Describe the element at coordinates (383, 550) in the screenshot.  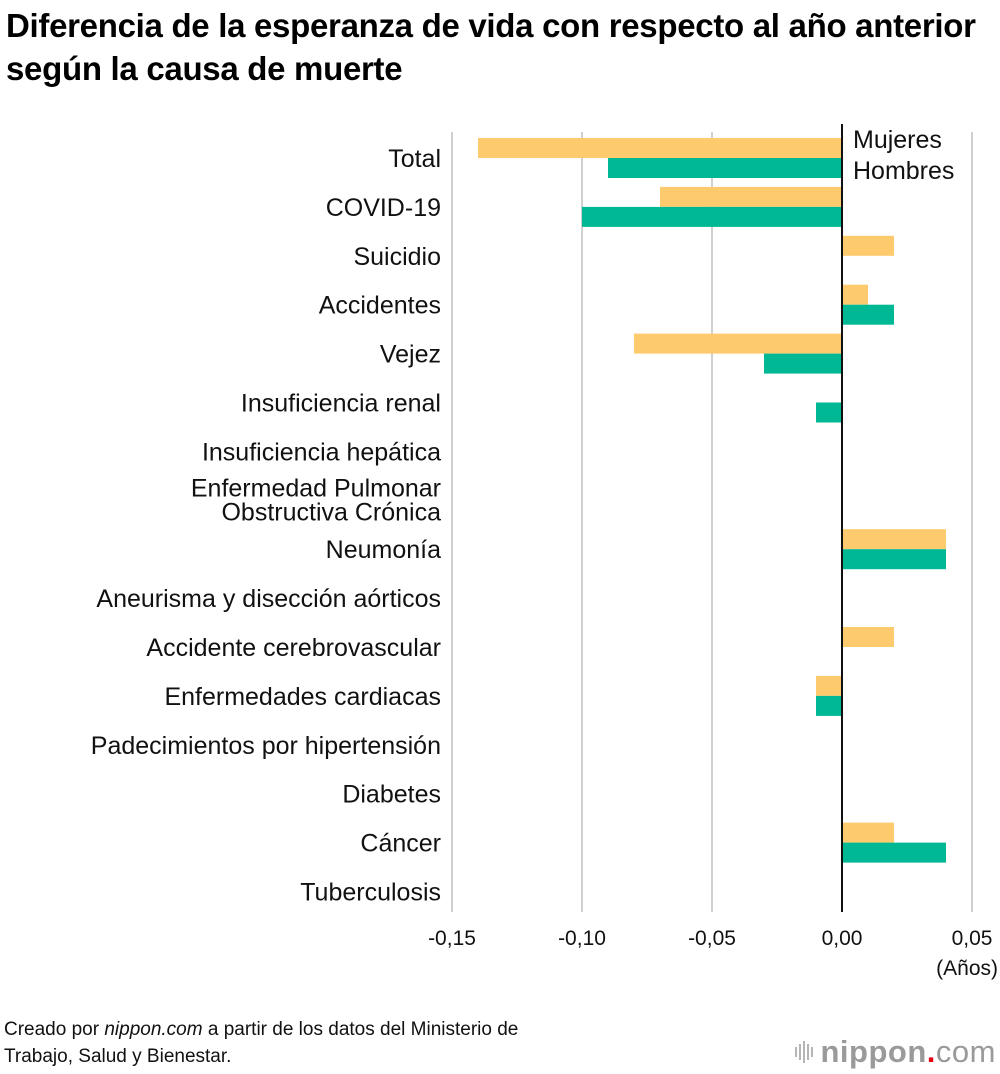
I see `category-label: Neumonía` at that location.